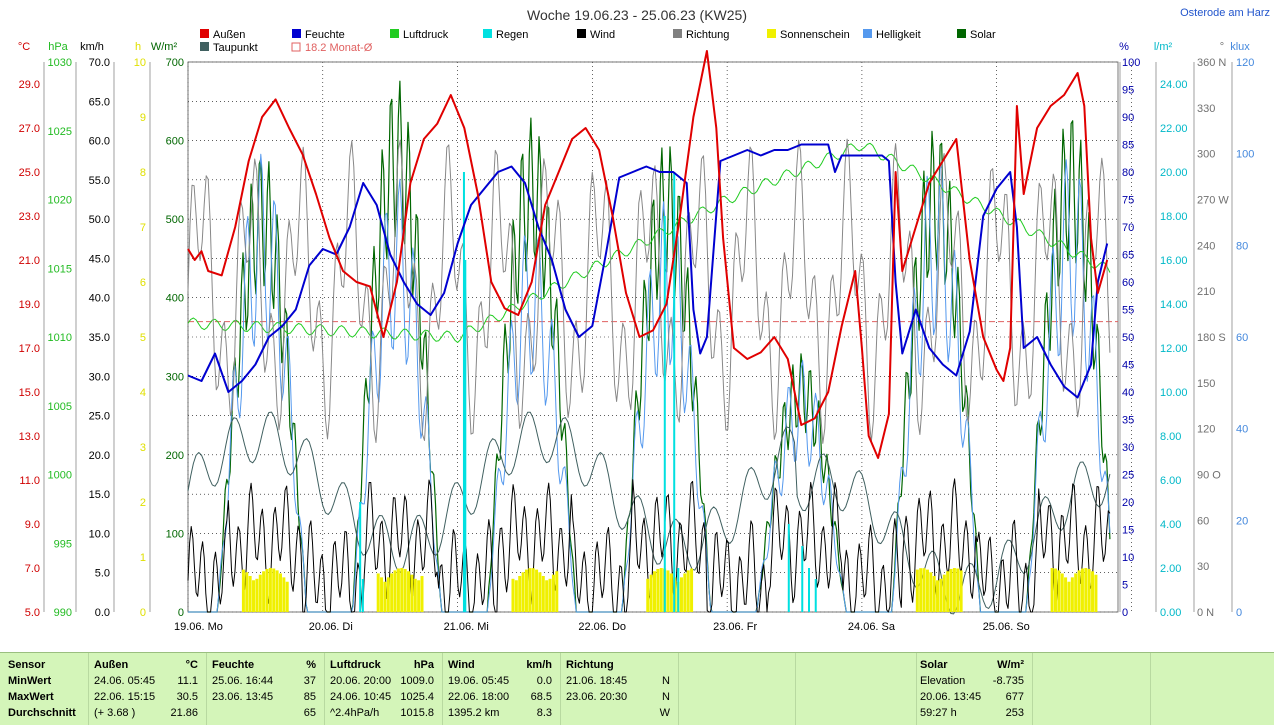 This screenshot has height=725, width=1274. What do you see at coordinates (1014, 697) in the screenshot?
I see `footer-solar-value: 677` at bounding box center [1014, 697].